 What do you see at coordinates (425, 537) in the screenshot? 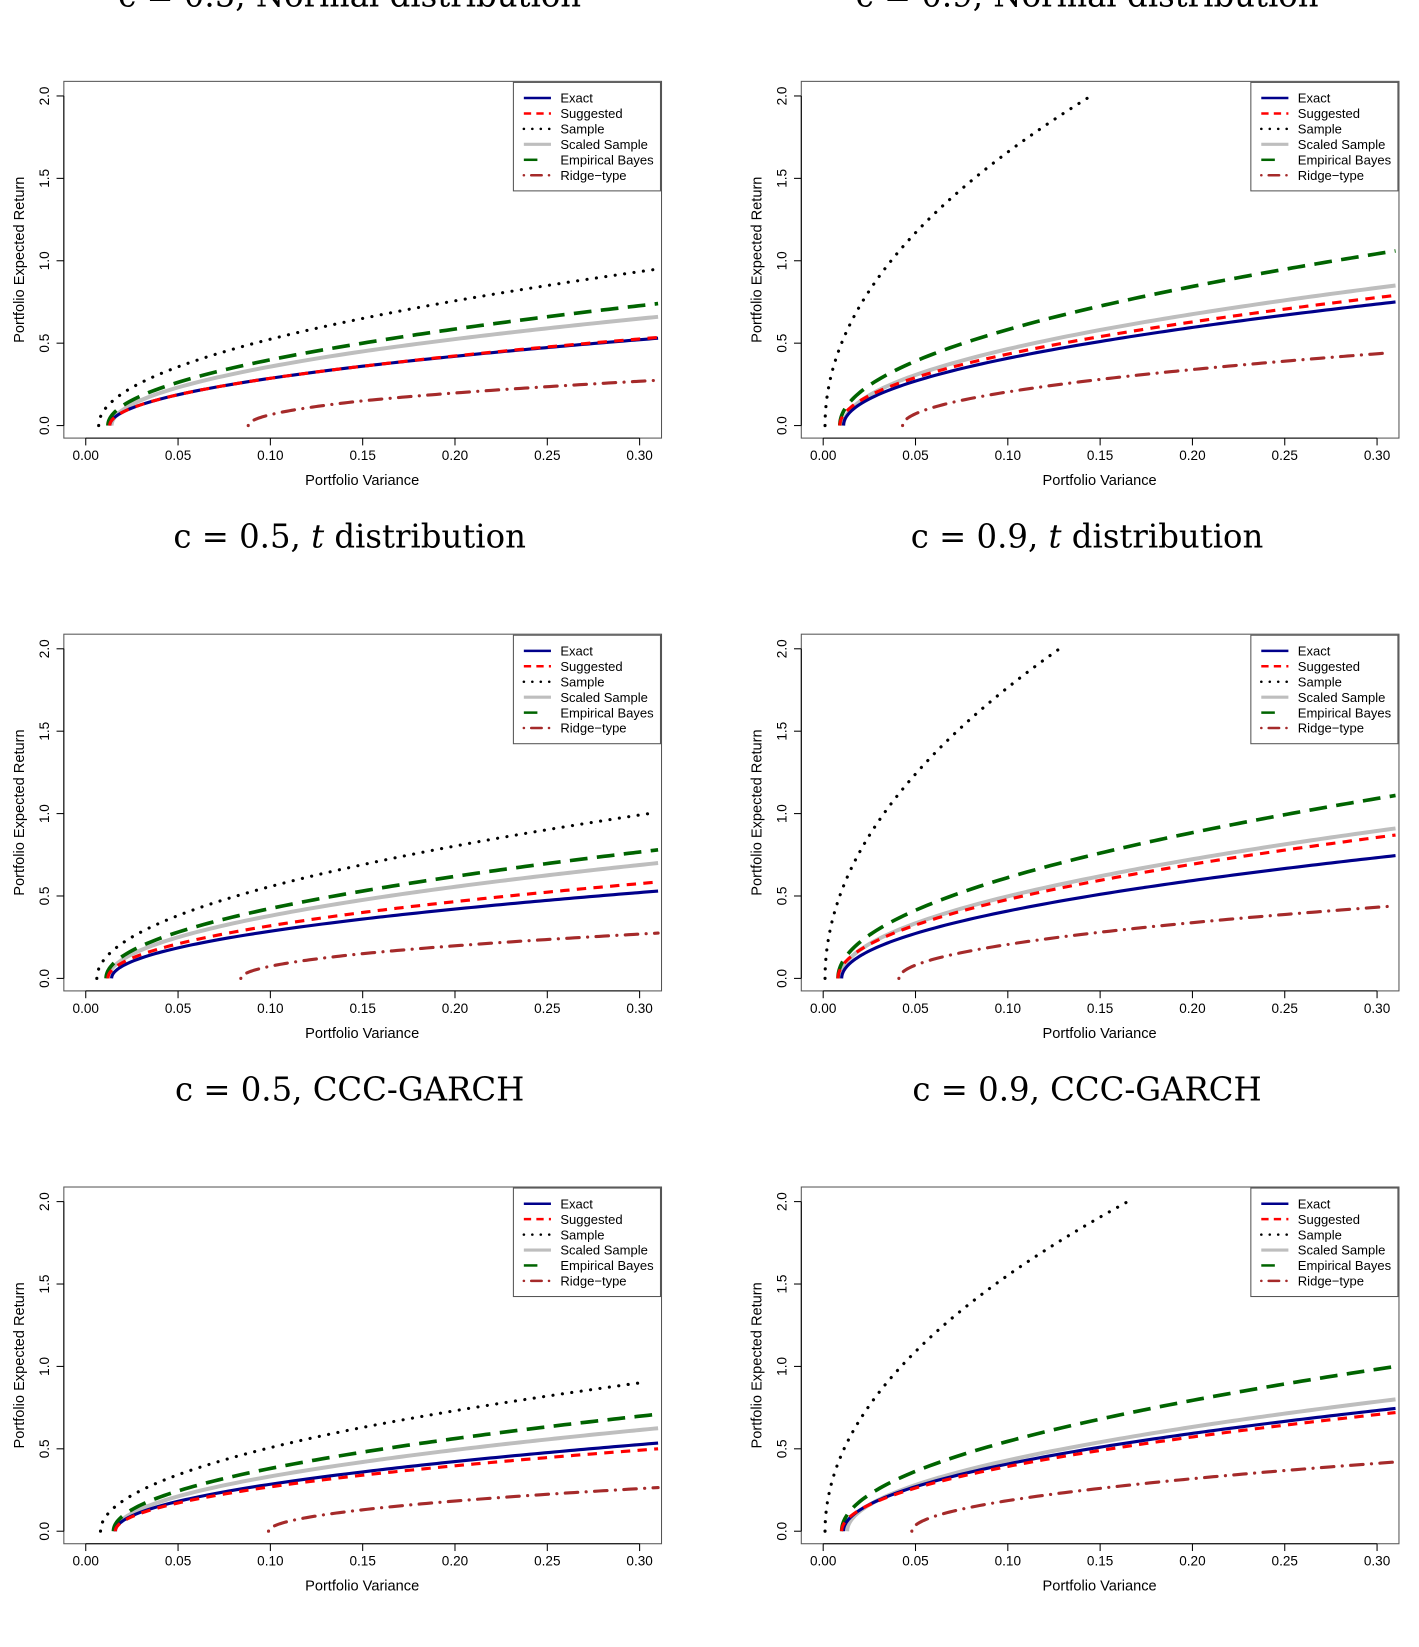
I see `title-part: distribution` at bounding box center [425, 537].